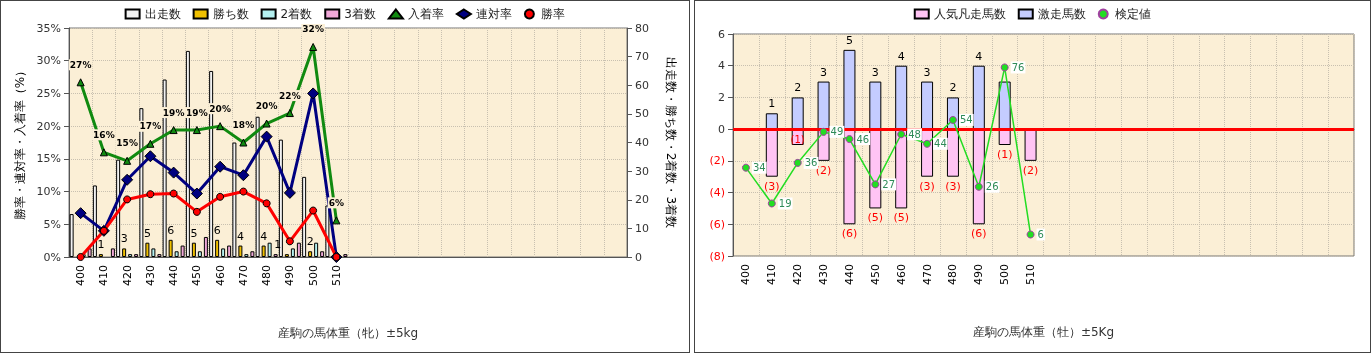 The image size is (1371, 355). I want to click on y2-tick-label: 0, so click(638, 257).